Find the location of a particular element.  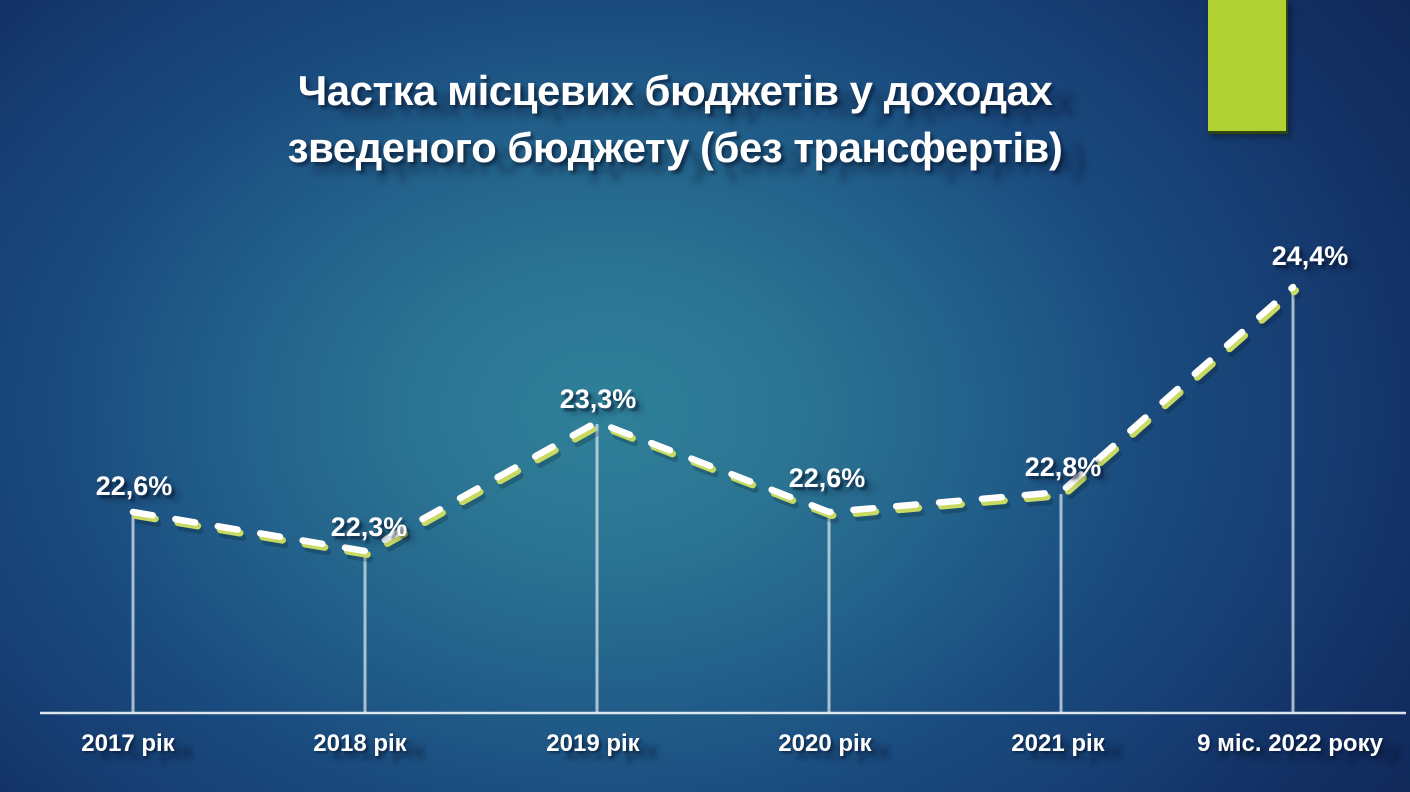

accent-bar is located at coordinates (1248, 67).